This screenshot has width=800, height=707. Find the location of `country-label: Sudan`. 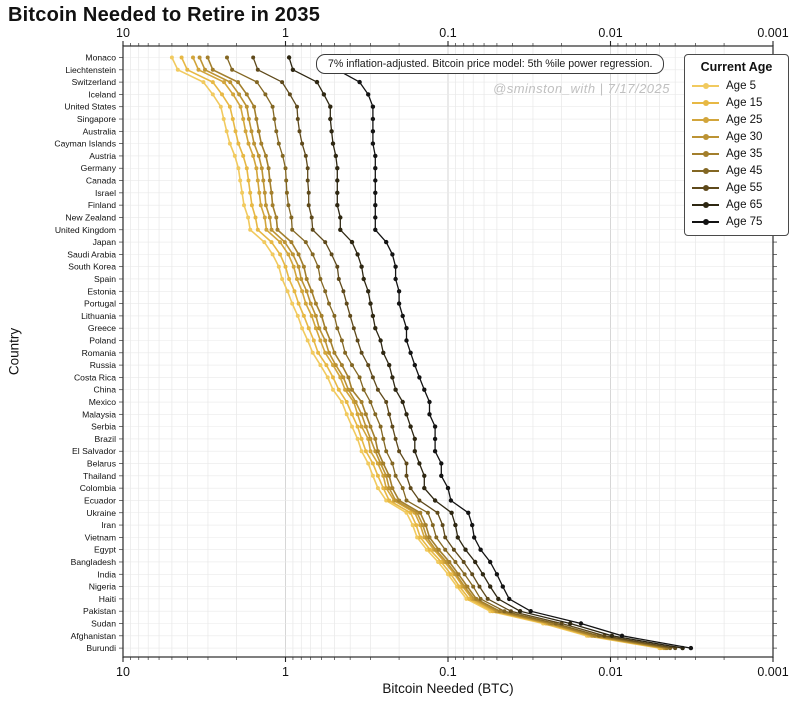

country-label: Sudan is located at coordinates (103, 623).